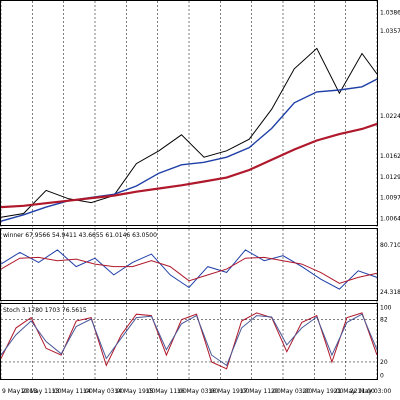 This screenshot has height=400, width=400. Describe the element at coordinates (197, 391) in the screenshot. I see `x-tick-label: 16 May 03:00` at that location.